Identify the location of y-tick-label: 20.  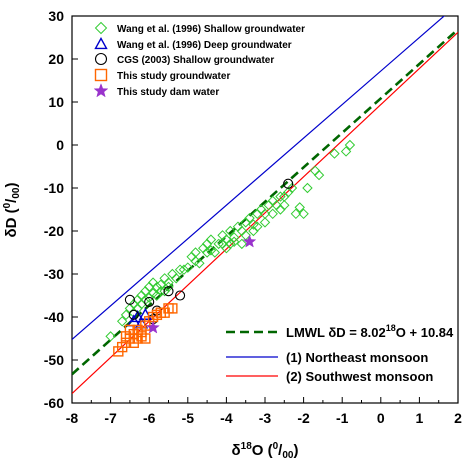
(56, 59).